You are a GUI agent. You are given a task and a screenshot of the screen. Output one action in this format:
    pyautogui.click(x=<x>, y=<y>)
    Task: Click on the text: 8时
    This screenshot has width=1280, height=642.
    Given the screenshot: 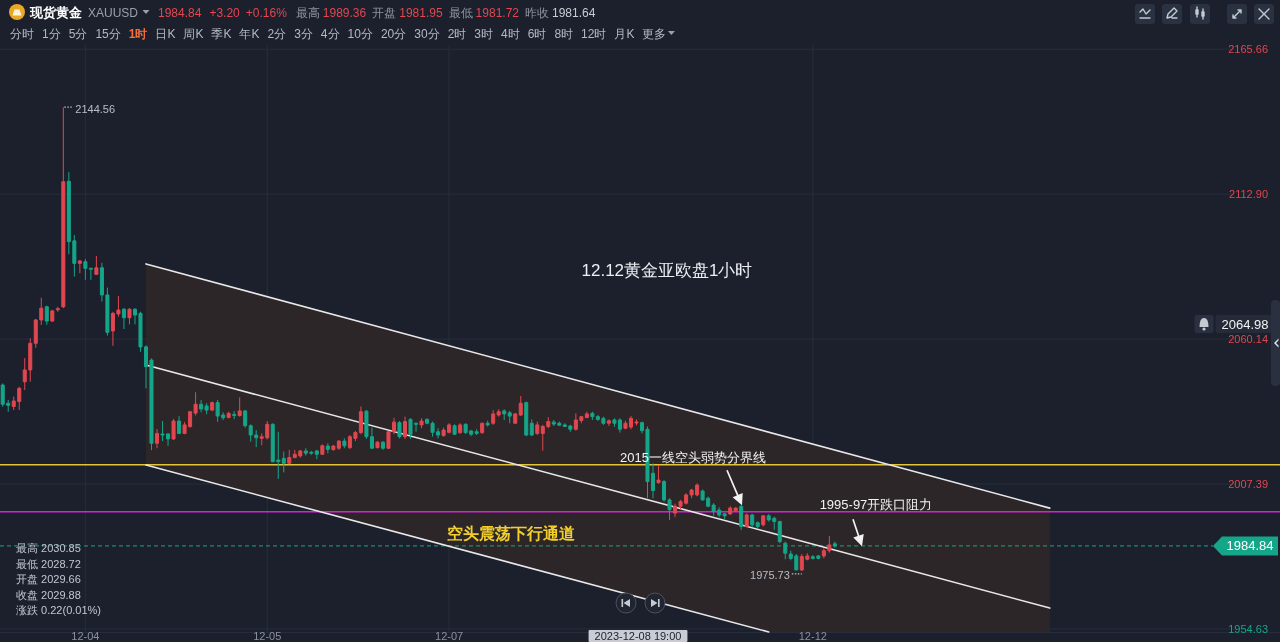 What is the action you would take?
    pyautogui.click(x=564, y=34)
    